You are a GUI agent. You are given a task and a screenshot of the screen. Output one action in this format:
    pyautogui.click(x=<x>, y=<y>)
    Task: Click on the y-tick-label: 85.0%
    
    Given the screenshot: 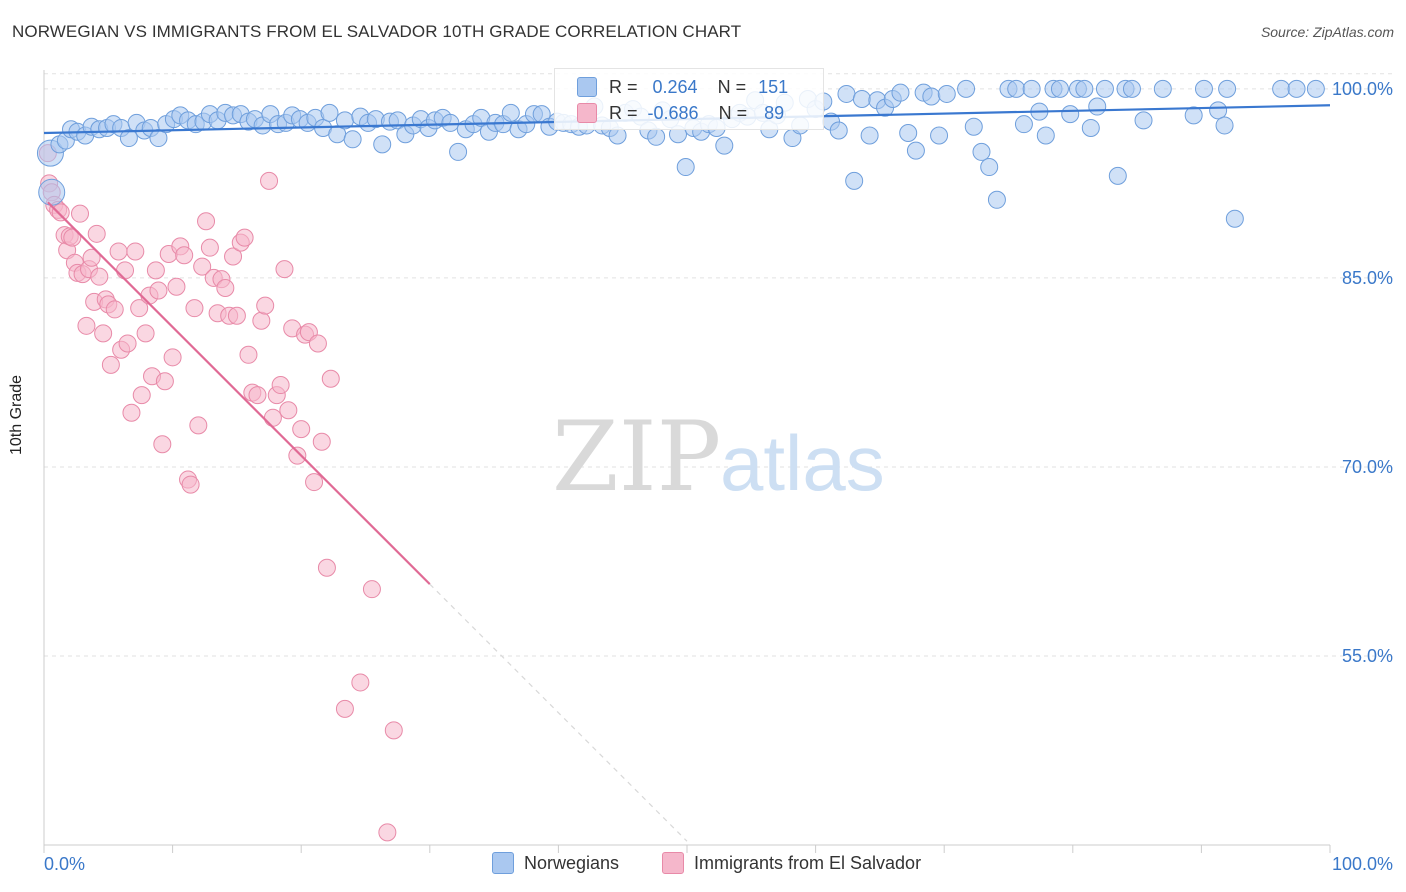 What is the action you would take?
    pyautogui.click(x=1367, y=278)
    